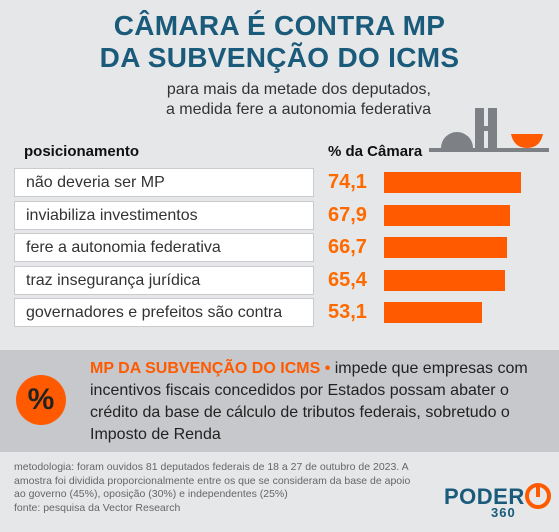  What do you see at coordinates (210, 368) in the screenshot?
I see `info-highlight: MP DA SUBVENÇÃO DO ICMS •` at bounding box center [210, 368].